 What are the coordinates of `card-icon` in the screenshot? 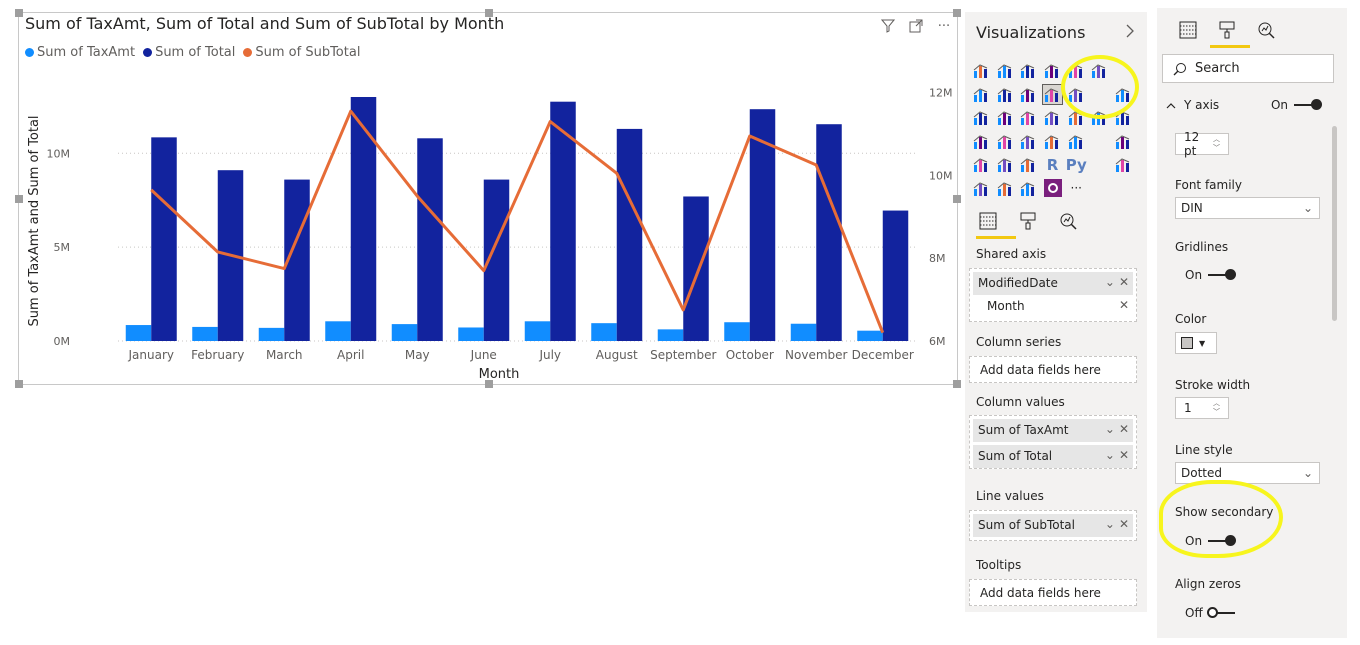 It's located at (1052, 141).